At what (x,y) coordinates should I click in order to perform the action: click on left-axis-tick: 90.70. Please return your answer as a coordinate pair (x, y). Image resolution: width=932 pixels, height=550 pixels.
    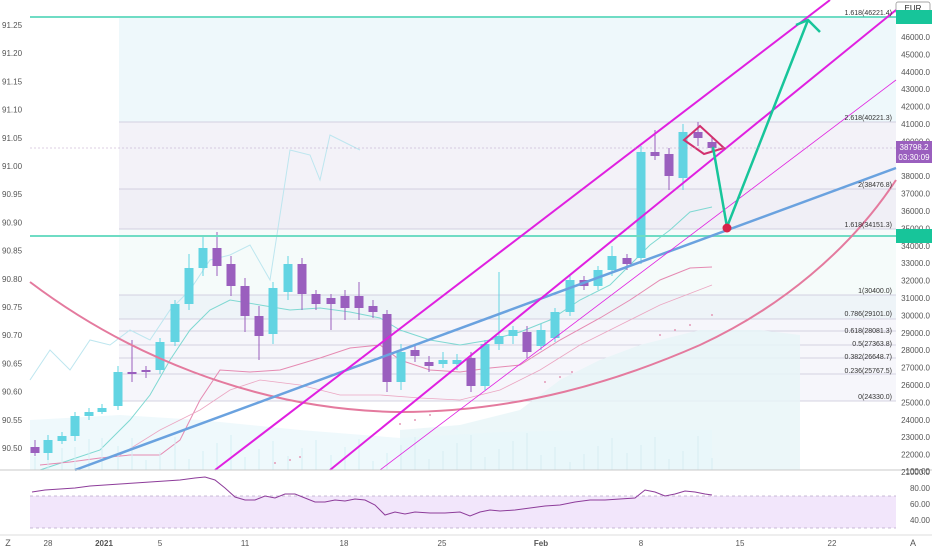
    Looking at the image, I should click on (12, 335).